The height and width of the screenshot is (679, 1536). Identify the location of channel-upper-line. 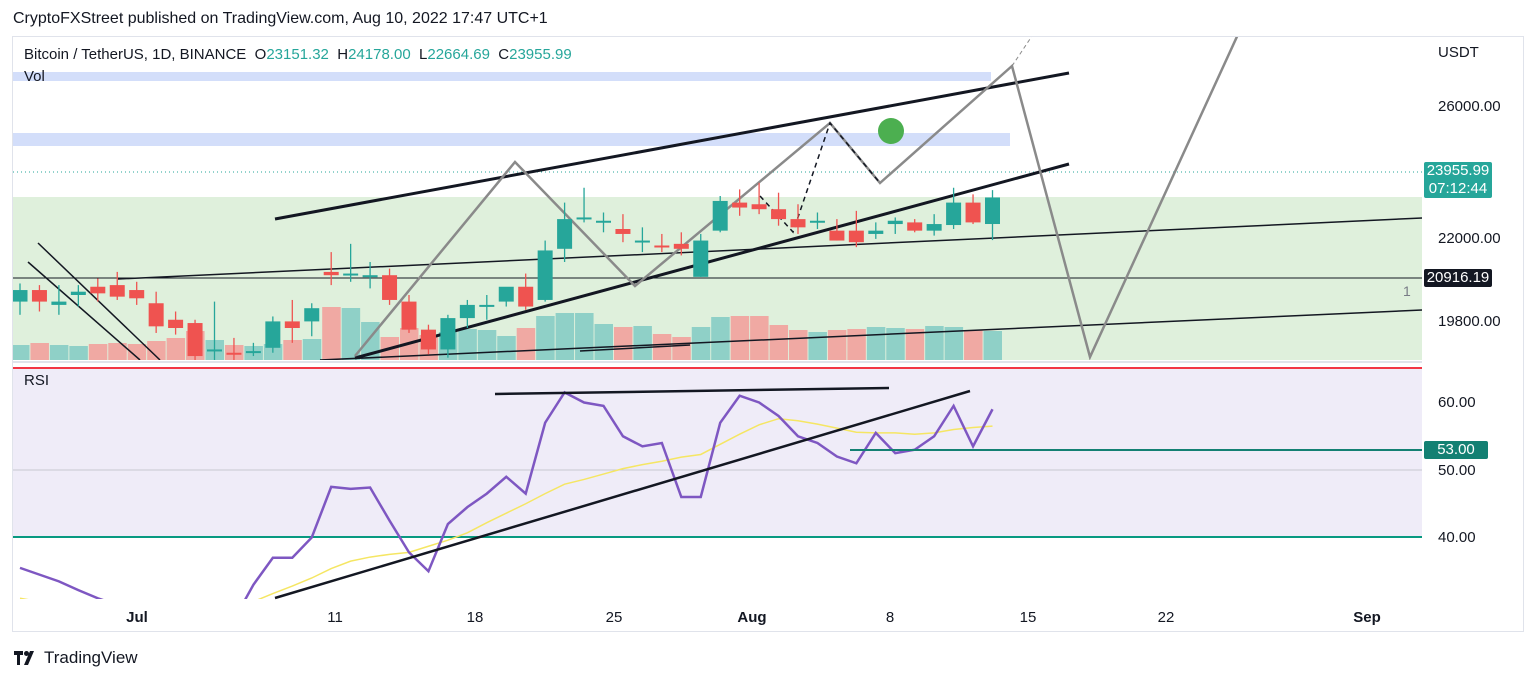
(672, 146).